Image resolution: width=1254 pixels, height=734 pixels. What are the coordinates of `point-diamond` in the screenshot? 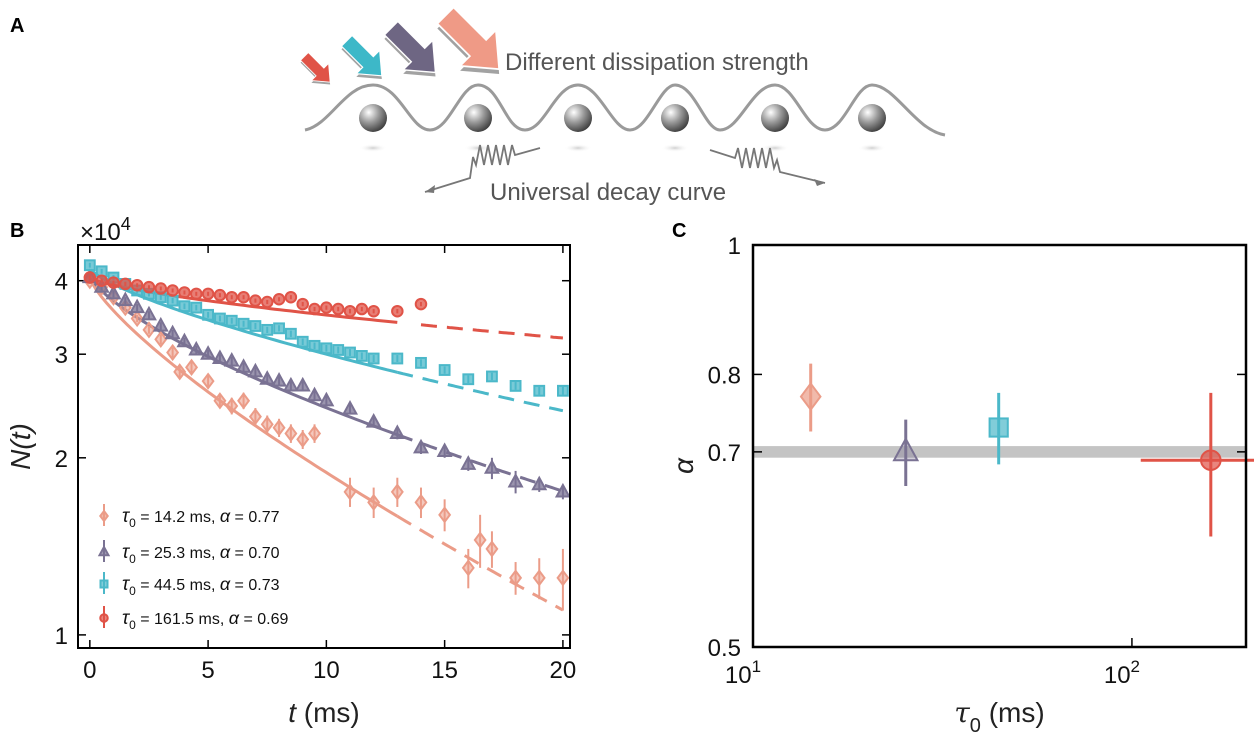 It's located at (810, 397).